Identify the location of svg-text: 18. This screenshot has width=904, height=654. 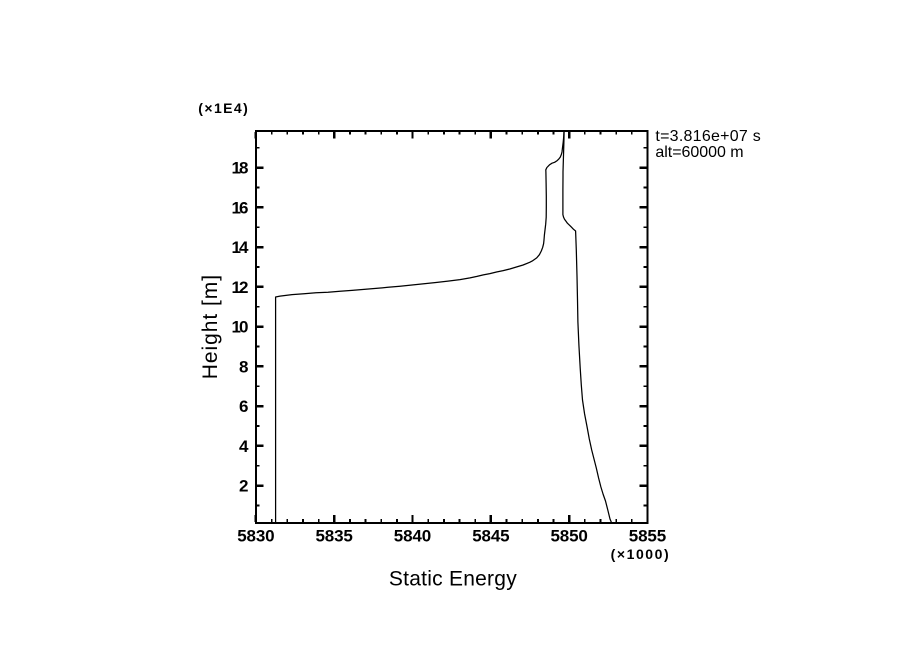
(240, 168).